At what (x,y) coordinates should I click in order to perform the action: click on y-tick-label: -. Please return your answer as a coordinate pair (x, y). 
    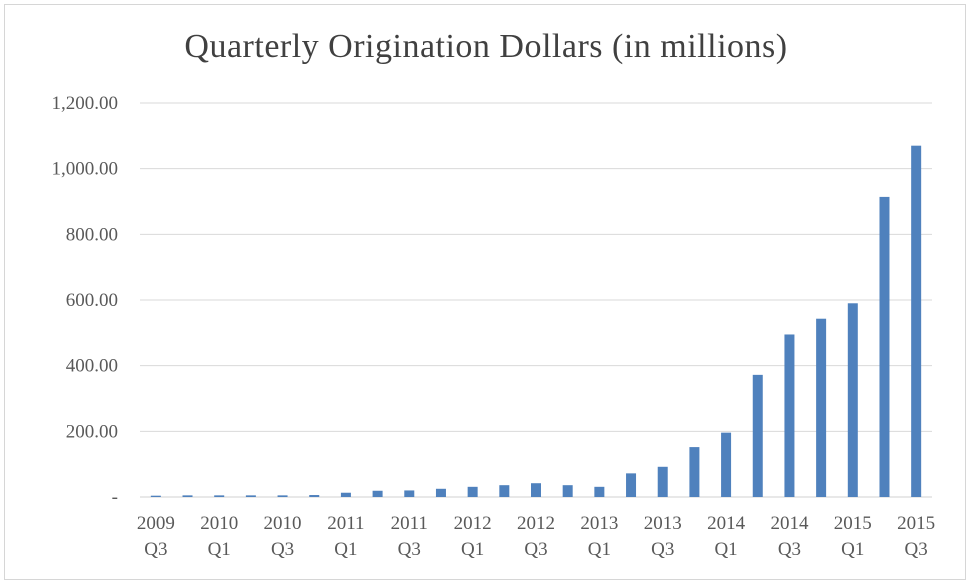
    Looking at the image, I should click on (115, 497).